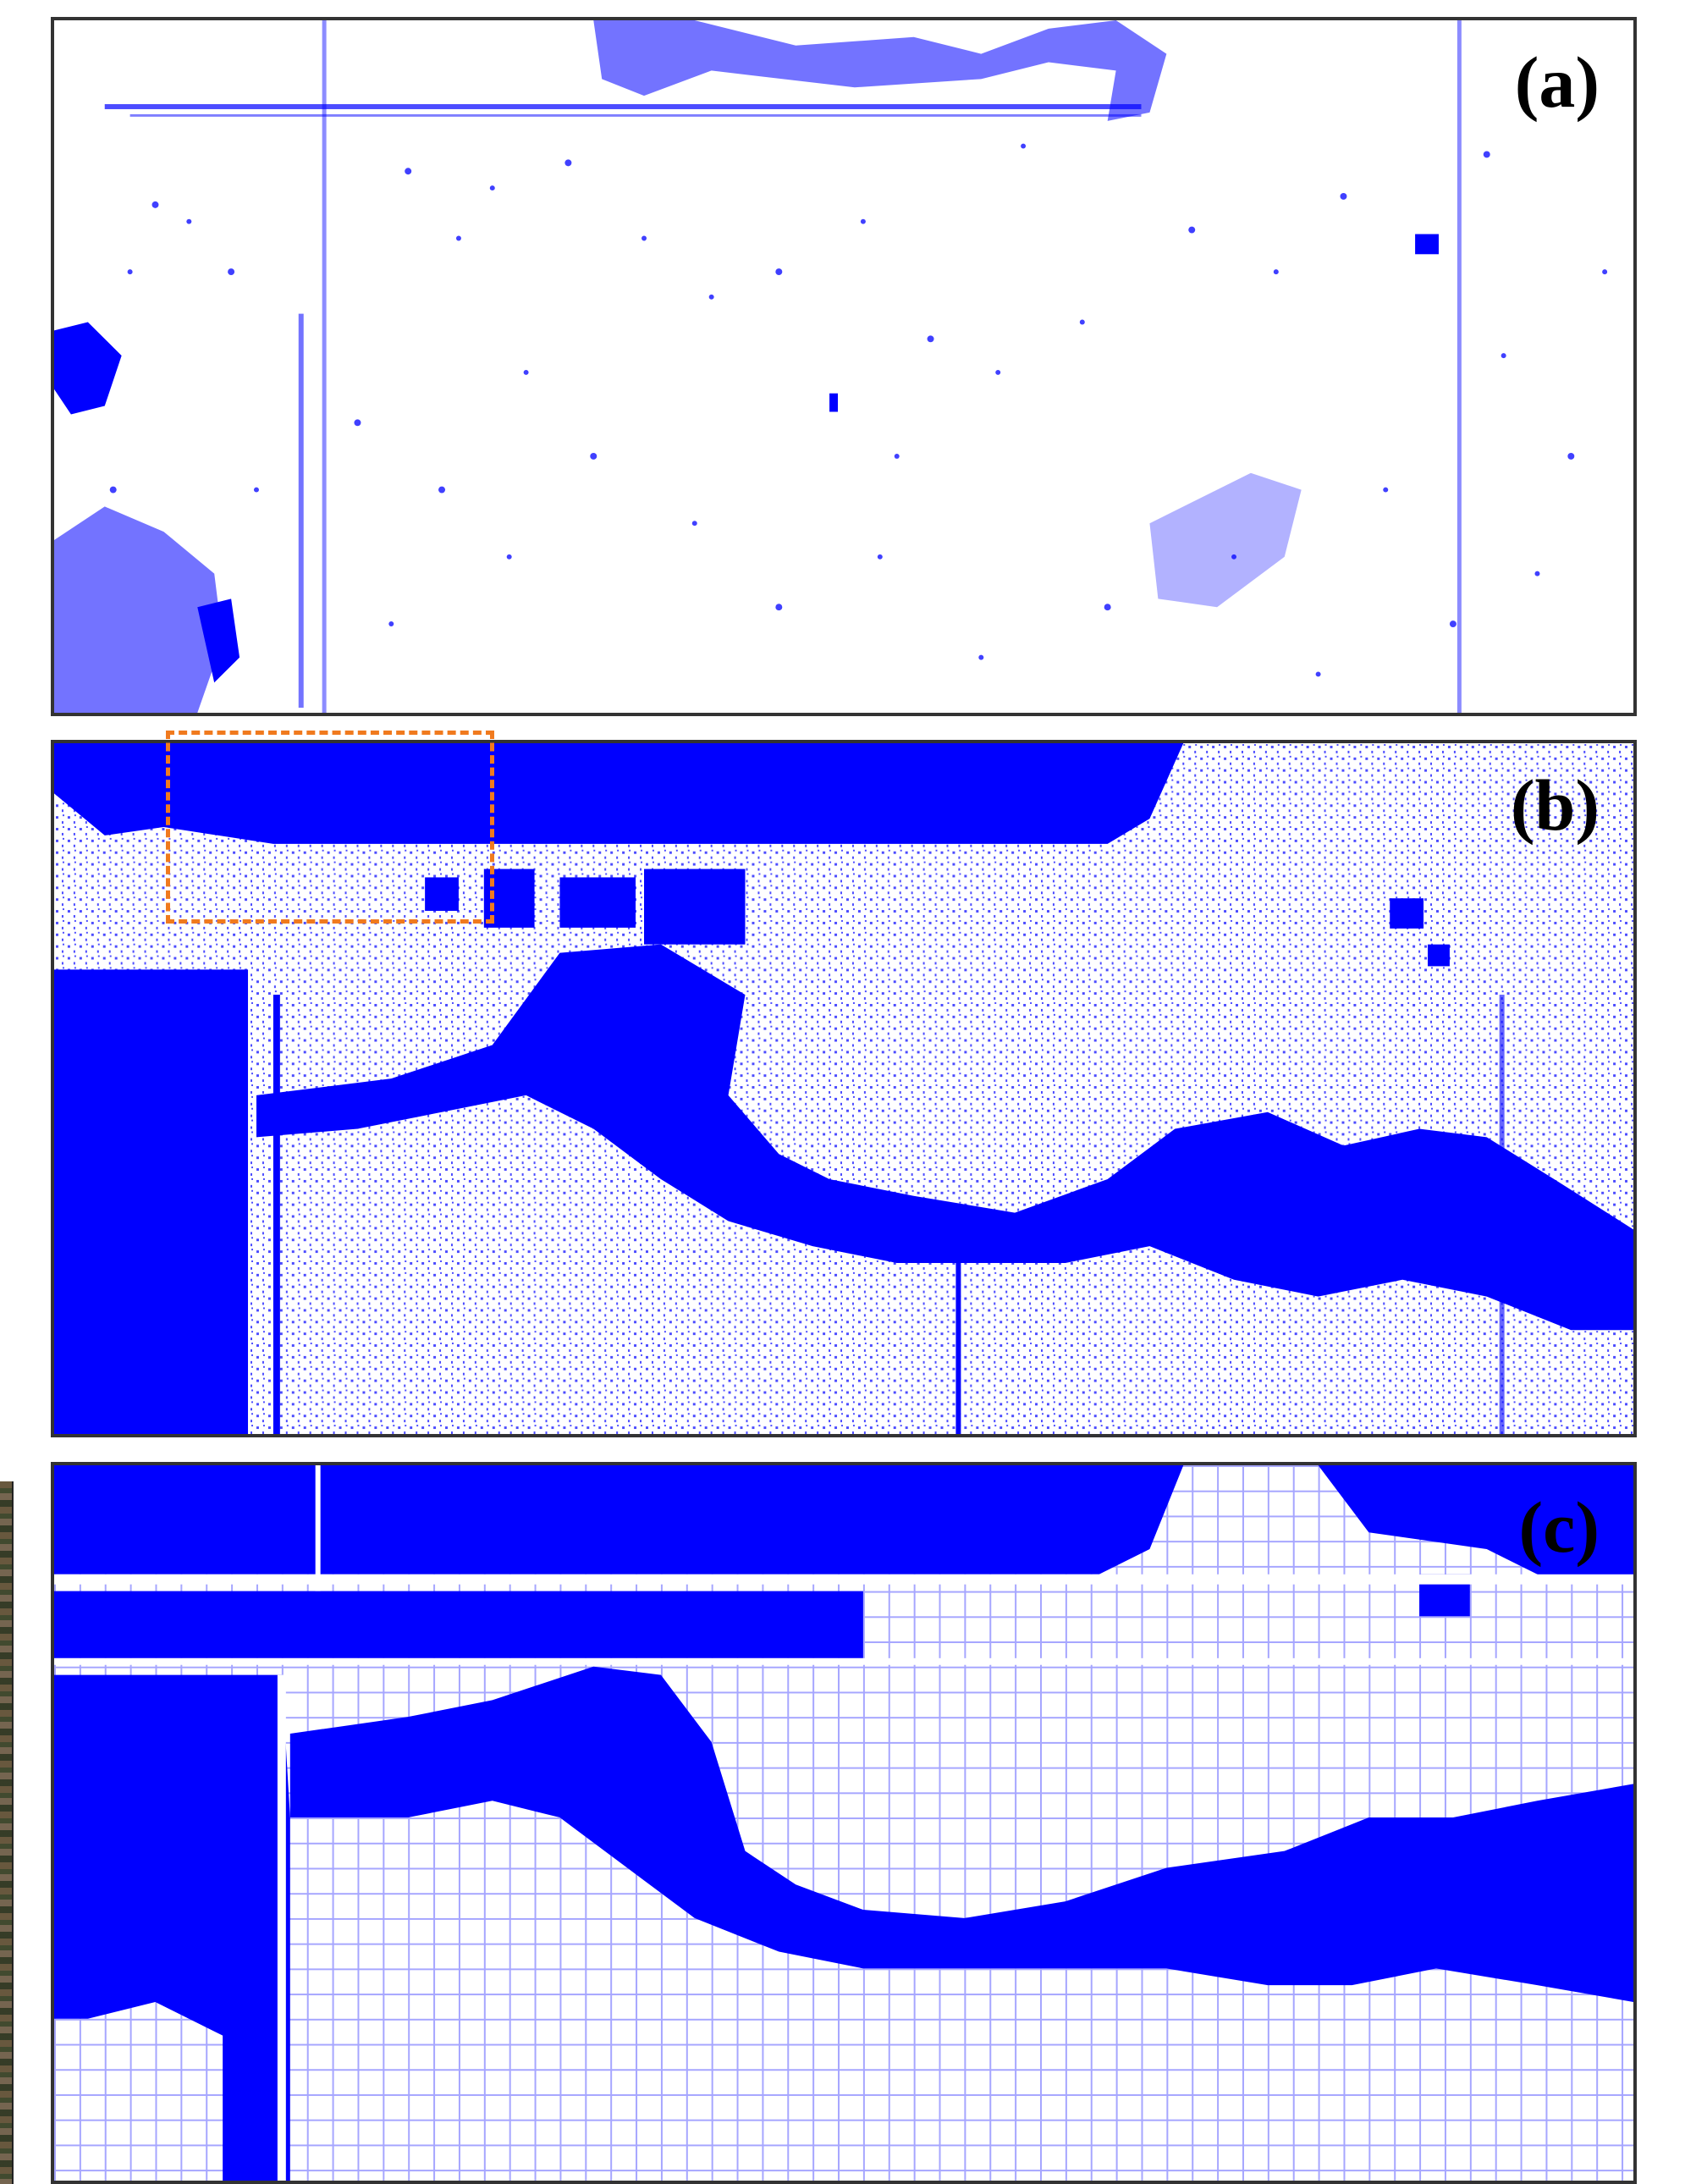 This screenshot has width=1685, height=2184. I want to click on panel-b-label: (b), so click(1555, 805).